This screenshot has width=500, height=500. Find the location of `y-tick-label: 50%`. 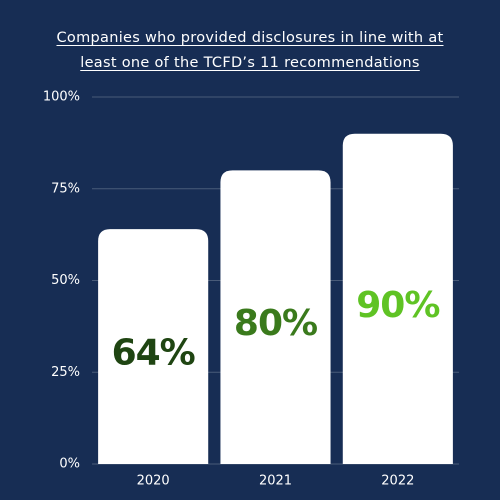

y-tick-label: 50% is located at coordinates (65, 280).